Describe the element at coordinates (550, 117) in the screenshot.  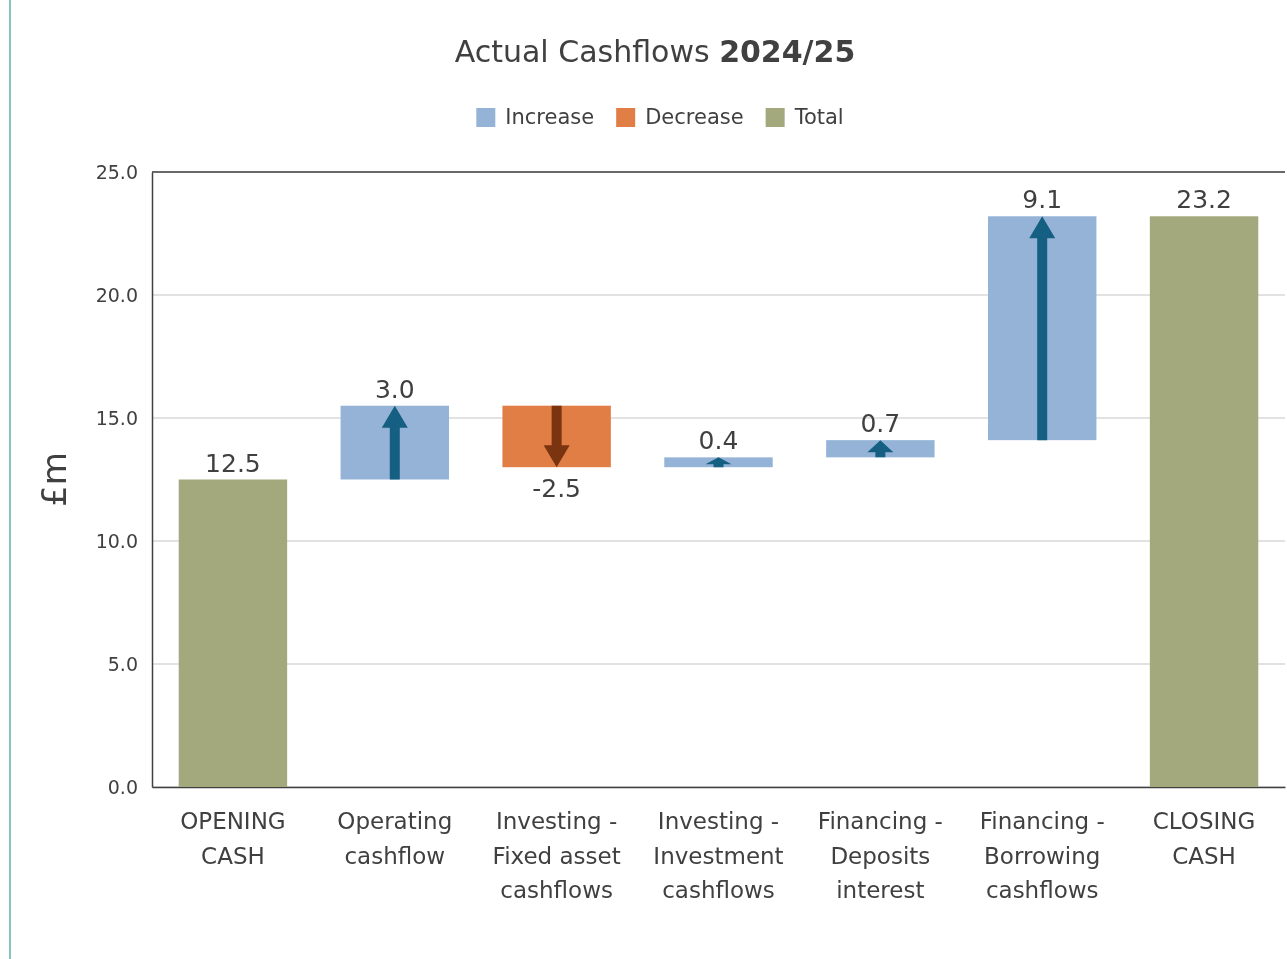
I see `legend-label: Increase` at that location.